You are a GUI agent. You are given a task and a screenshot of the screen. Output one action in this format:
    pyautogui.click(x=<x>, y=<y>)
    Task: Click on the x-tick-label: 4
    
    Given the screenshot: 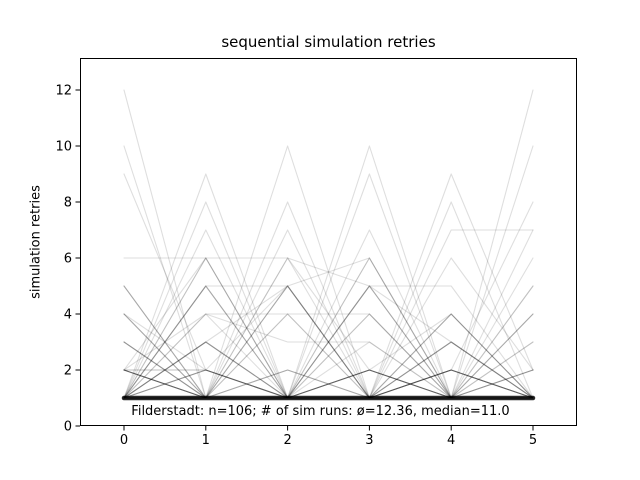 What is the action you would take?
    pyautogui.click(x=451, y=440)
    